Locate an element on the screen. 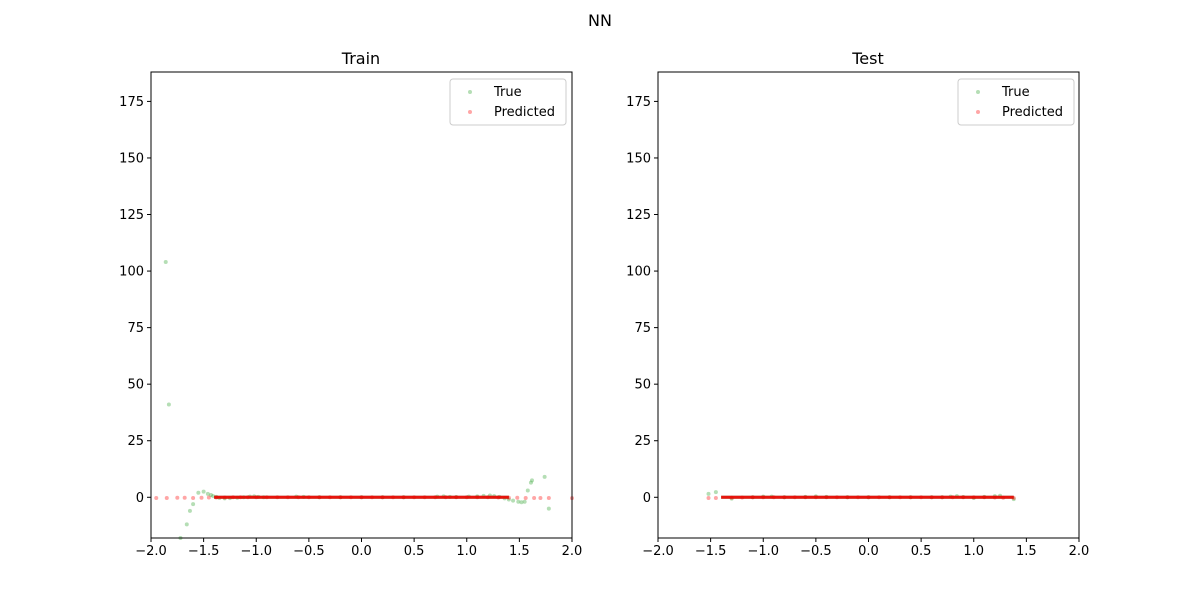 Image resolution: width=1200 pixels, height=600 pixels. train-legend-box is located at coordinates (508, 102).